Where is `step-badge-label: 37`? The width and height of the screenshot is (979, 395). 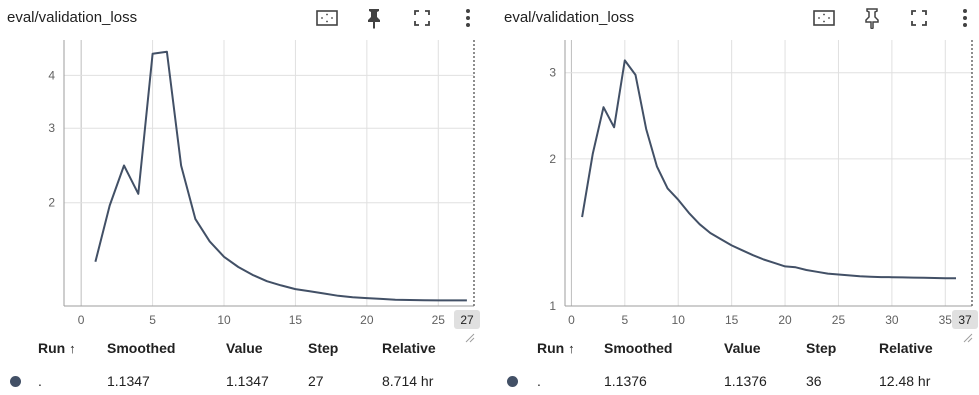 step-badge-label: 37 is located at coordinates (965, 320).